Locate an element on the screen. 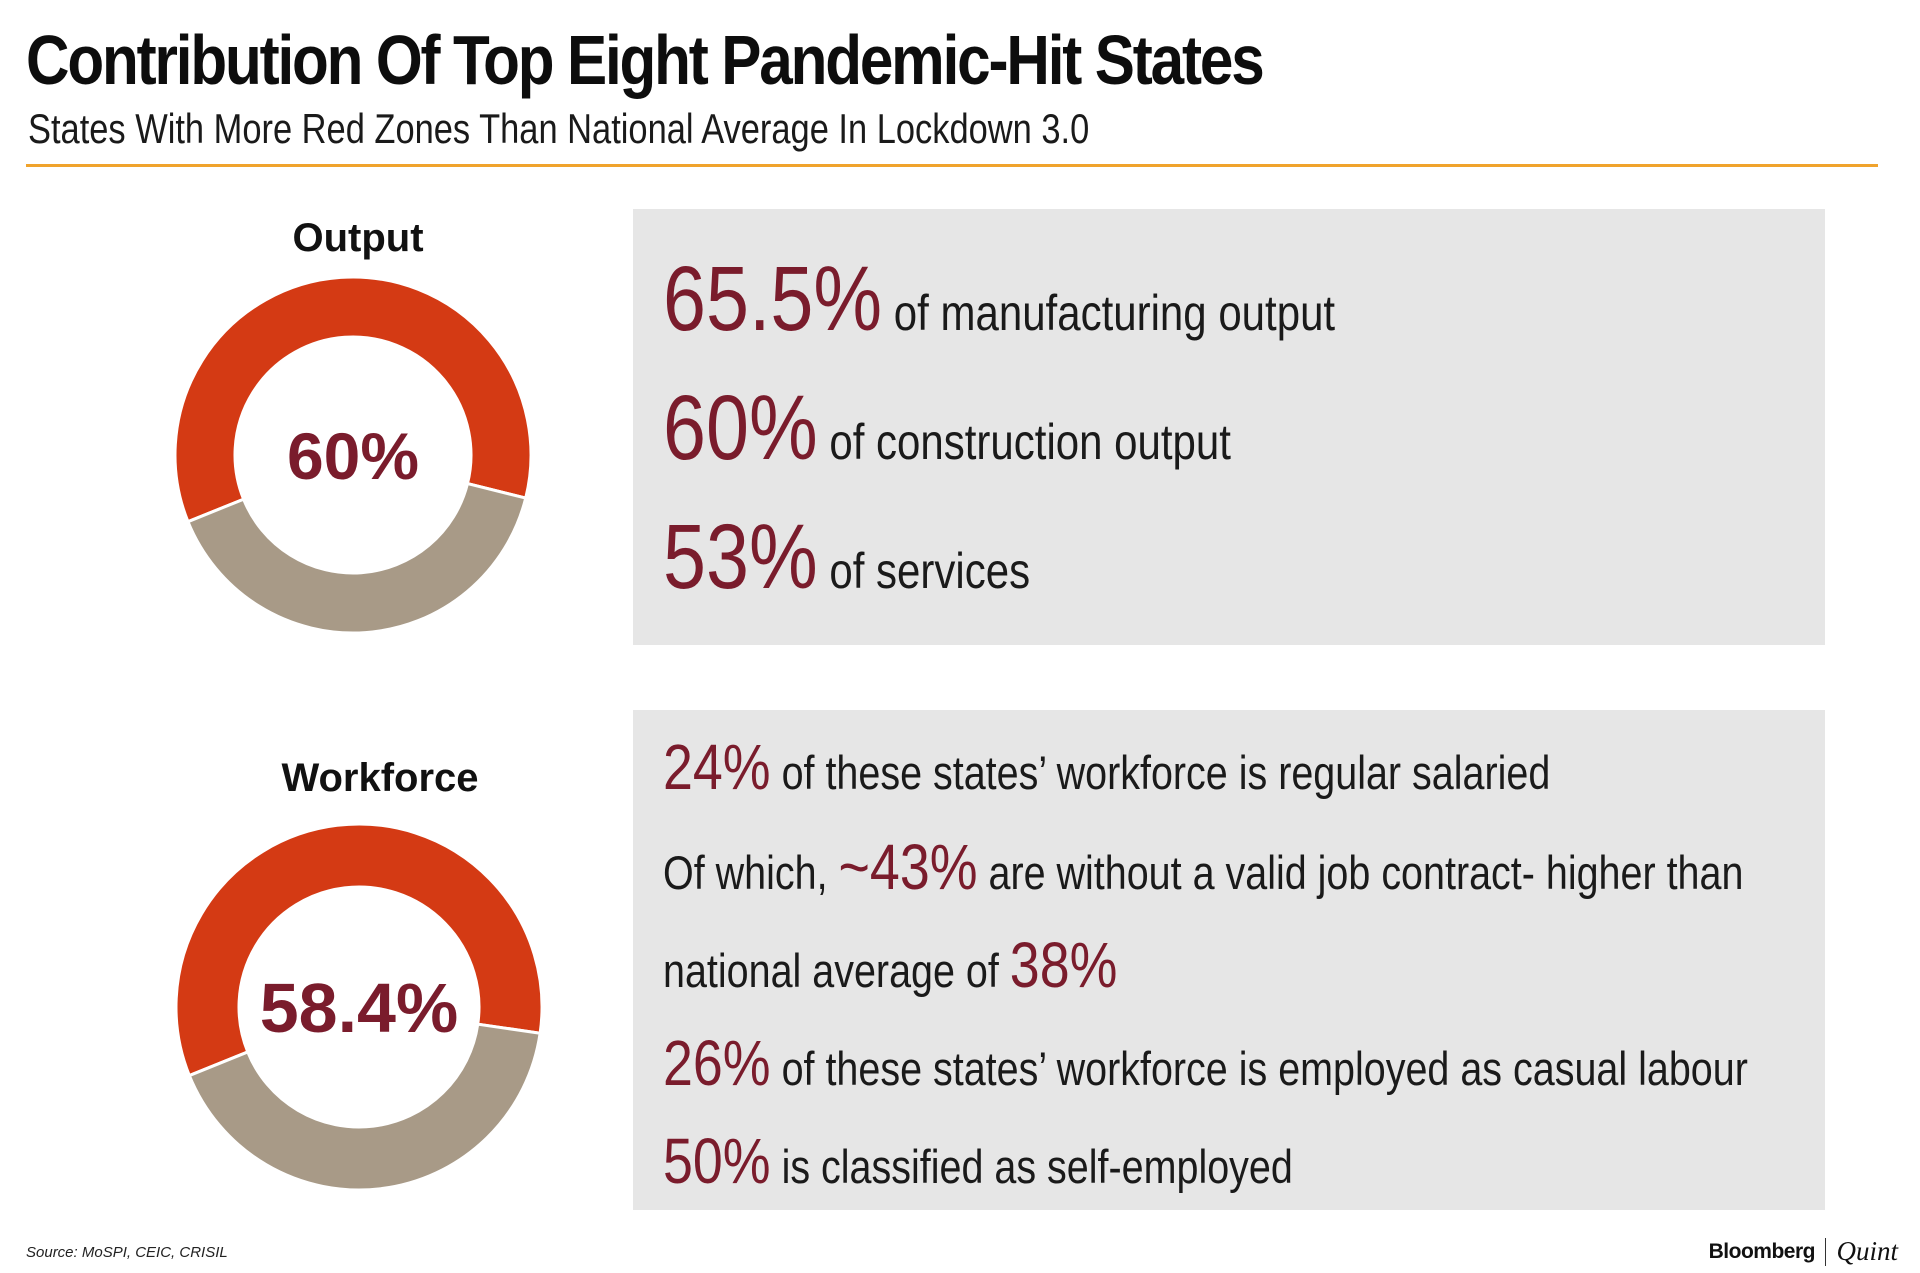  national-average-stat: national average of 38% is located at coordinates (890, 965).